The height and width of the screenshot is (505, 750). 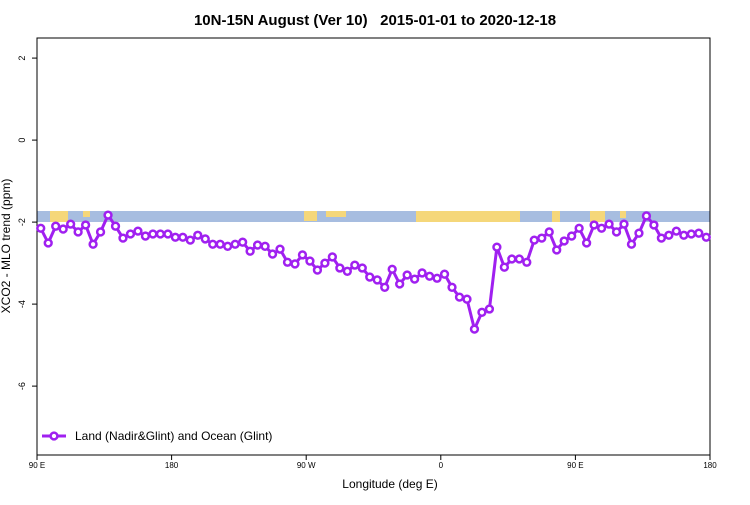 What do you see at coordinates (6, 246) in the screenshot?
I see `y-axis-label: XCO2 - MLO trend (ppm)` at bounding box center [6, 246].